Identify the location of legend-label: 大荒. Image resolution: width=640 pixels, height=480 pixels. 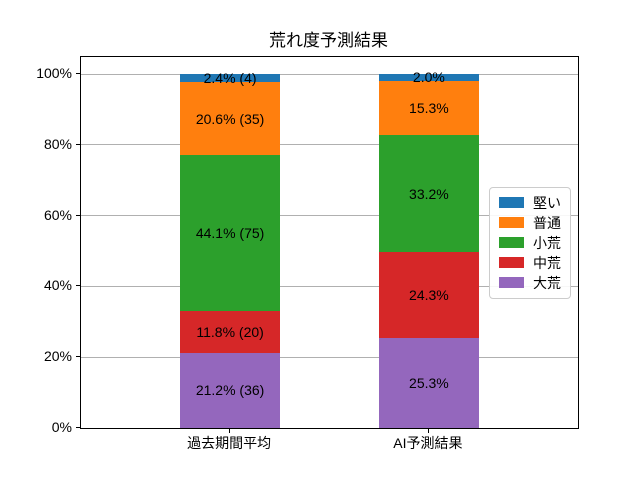
(547, 282).